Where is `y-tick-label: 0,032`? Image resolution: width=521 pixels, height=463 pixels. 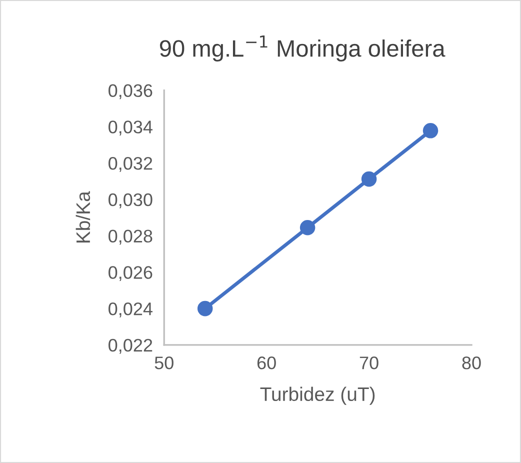
y-tick-label: 0,032 is located at coordinates (130, 164).